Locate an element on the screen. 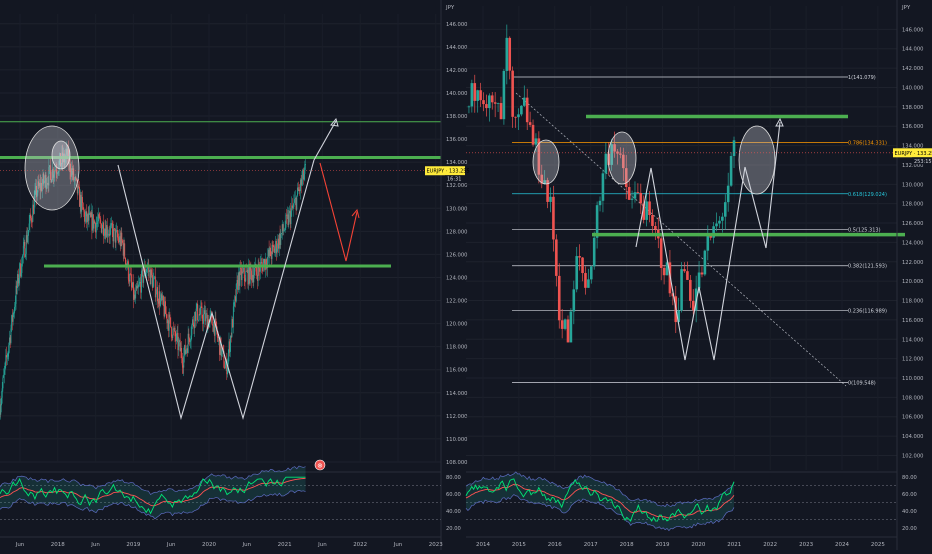  time-tick-label: 2020 is located at coordinates (209, 545).